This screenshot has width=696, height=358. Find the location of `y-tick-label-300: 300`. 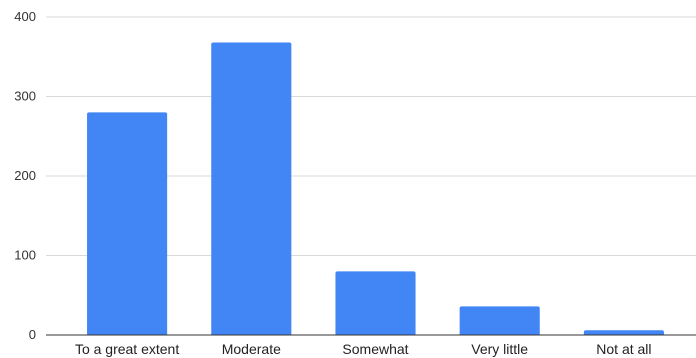

y-tick-label-300: 300 is located at coordinates (25, 96).